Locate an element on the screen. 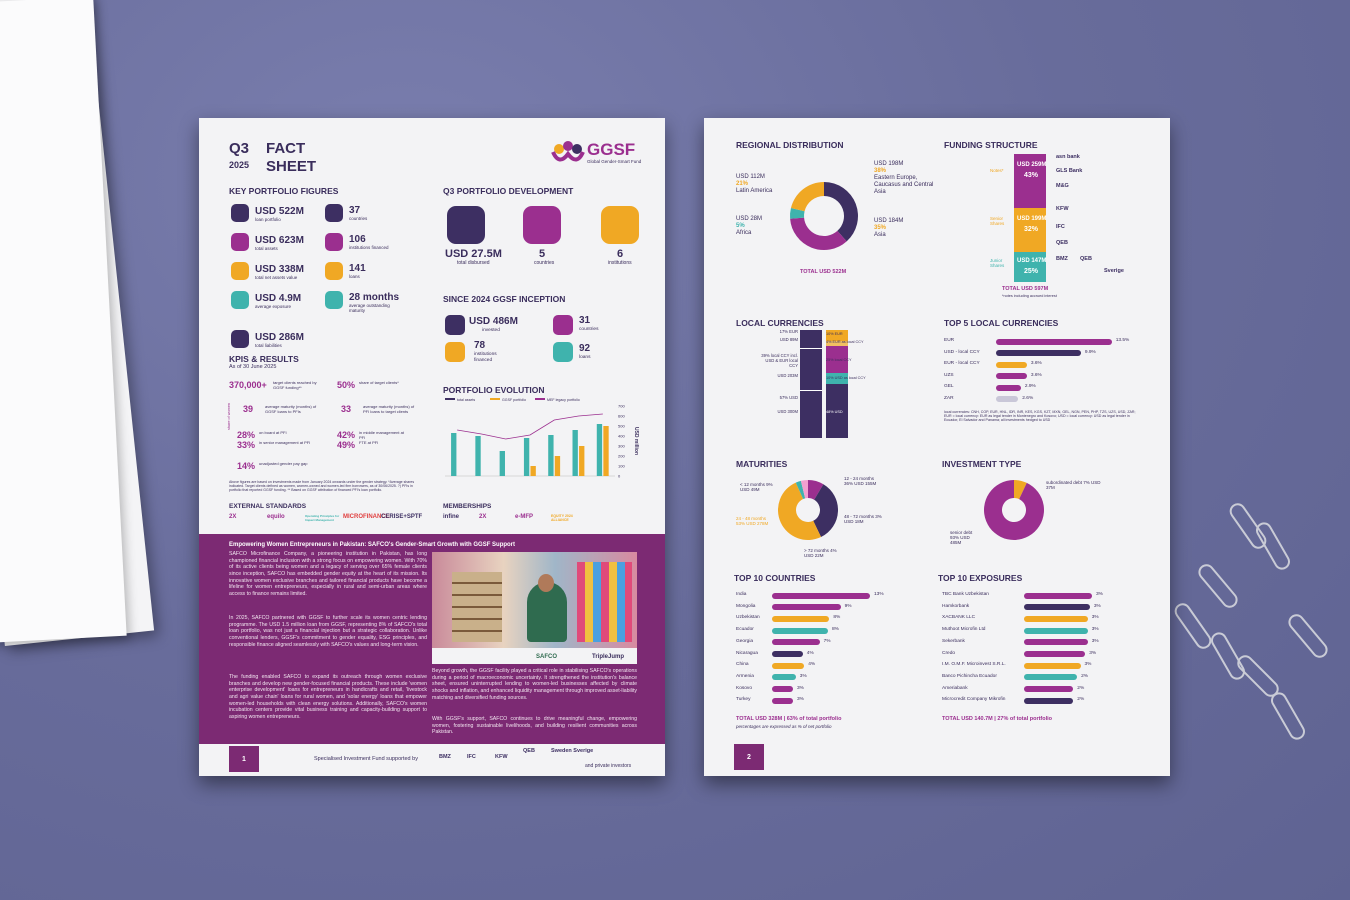  key-figure-value: USD 623M is located at coordinates (279, 240).